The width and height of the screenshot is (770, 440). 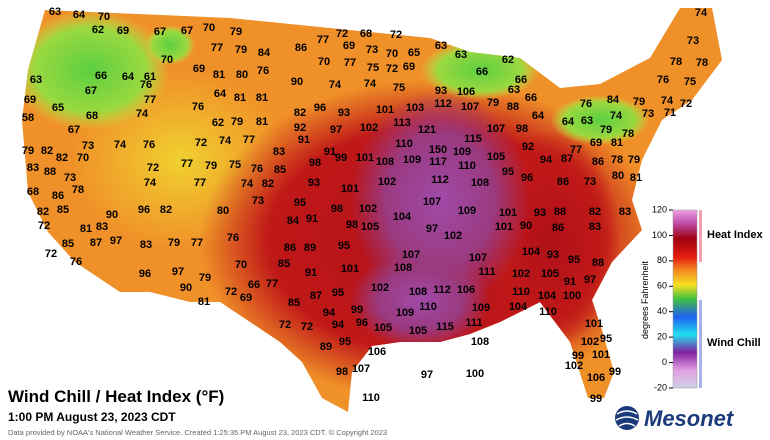 What do you see at coordinates (664, 362) in the screenshot?
I see `colorbar-tick-label: 0` at bounding box center [664, 362].